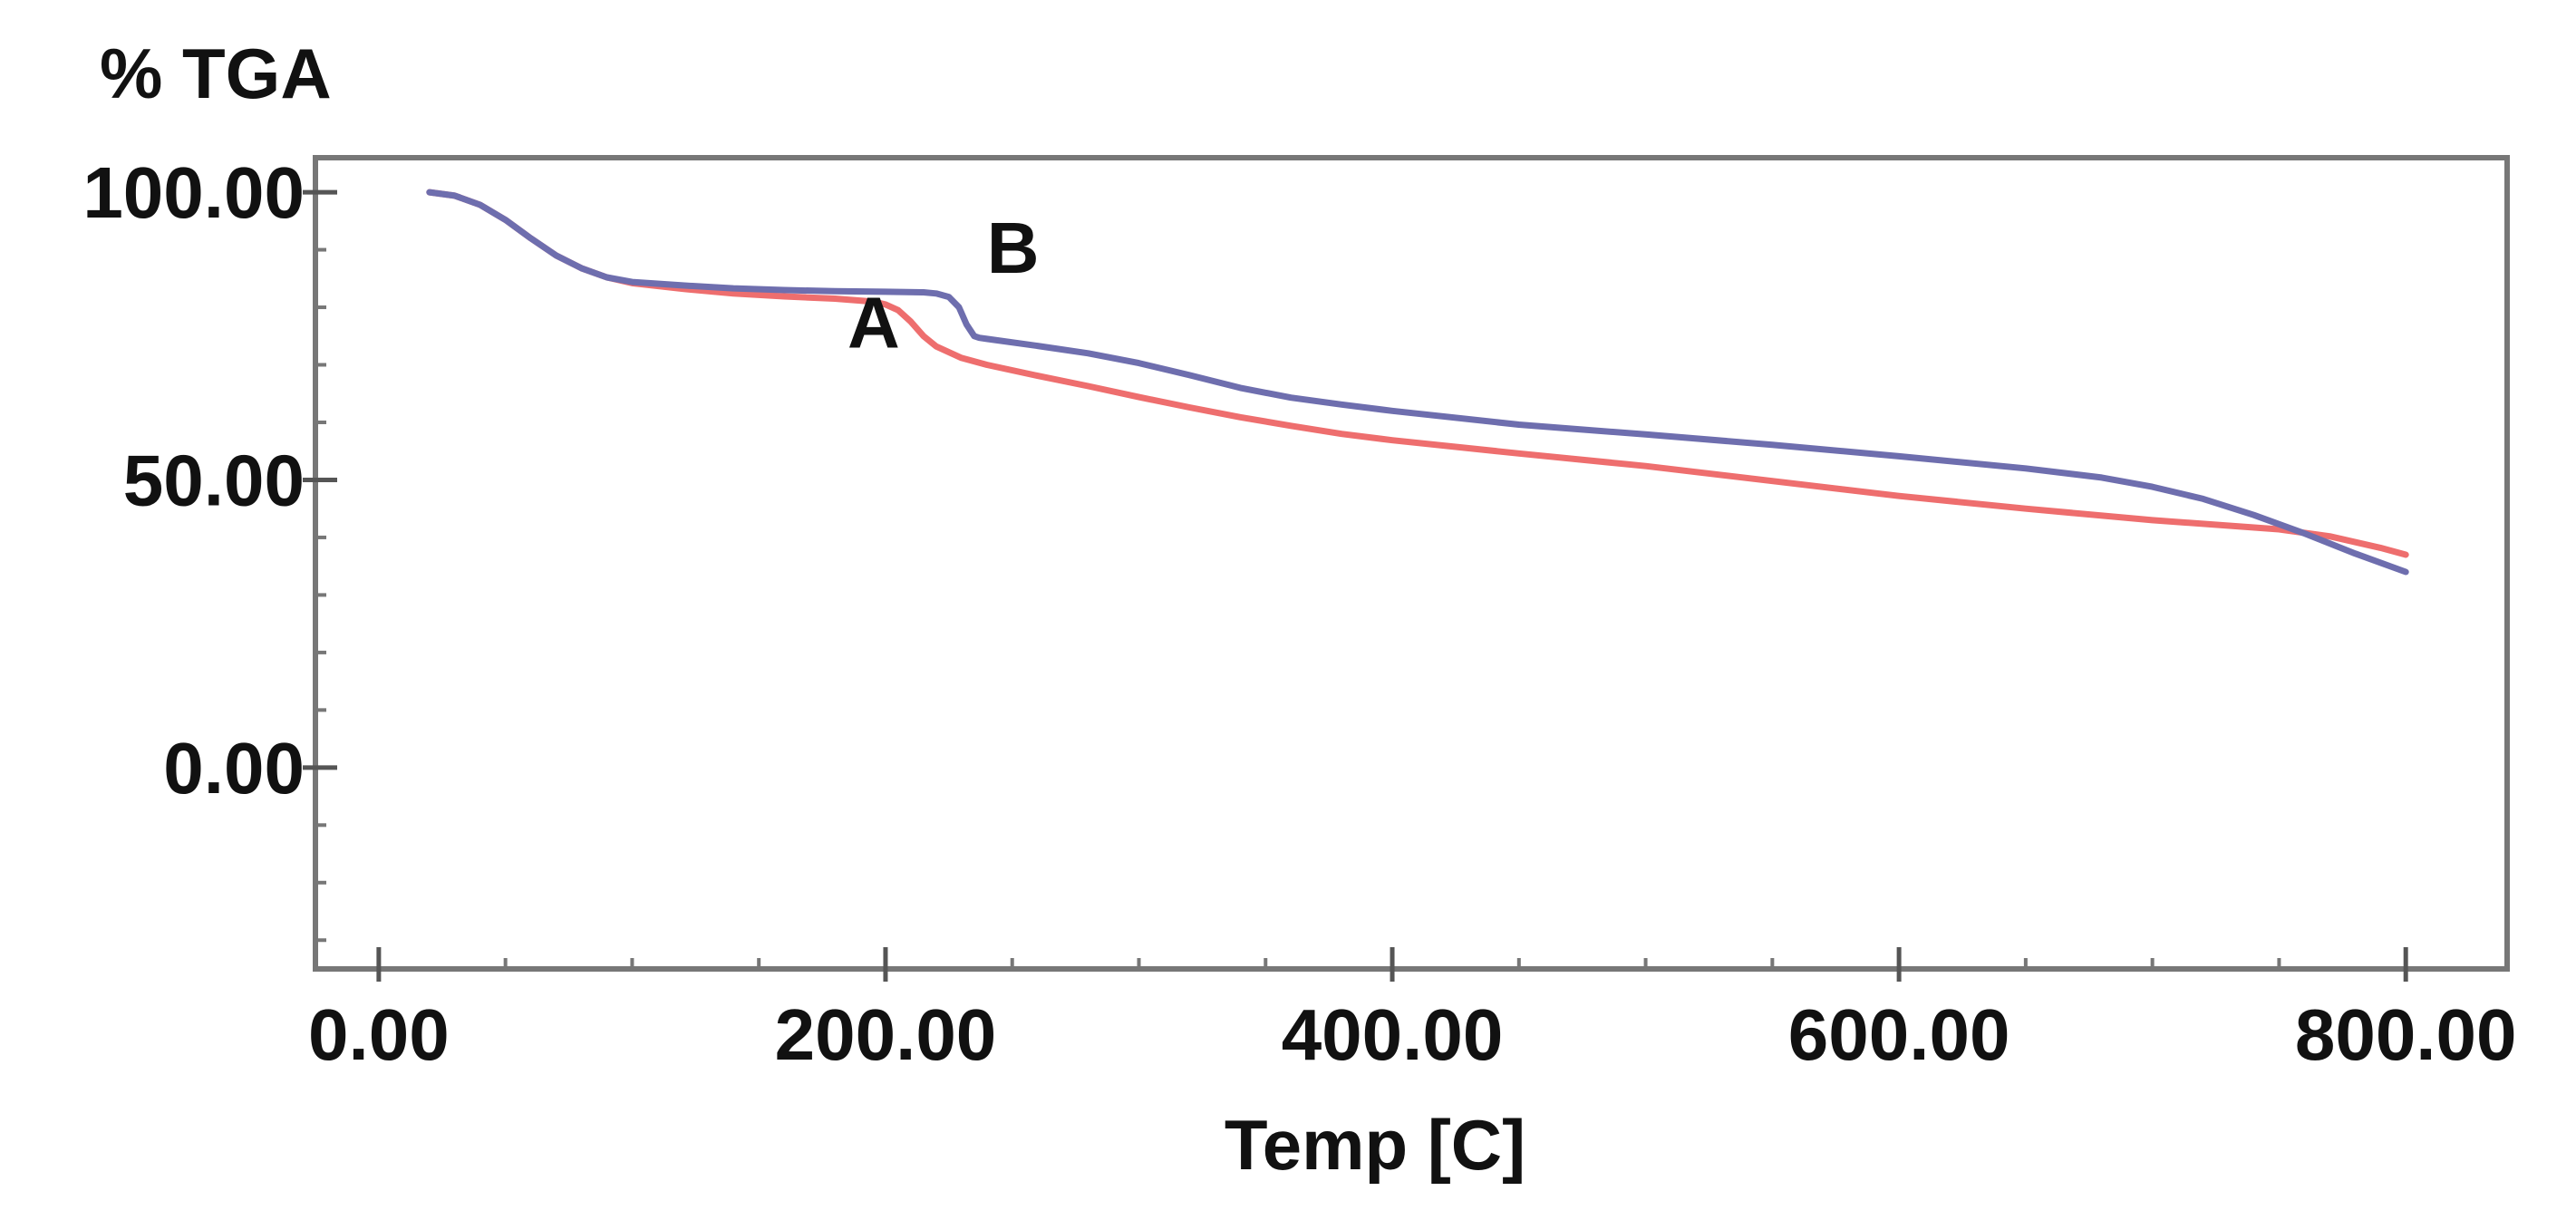 This screenshot has height=1220, width=2576. I want to click on y-axis-ticks: 0.00 50.00 100.00, so click(209, 480).